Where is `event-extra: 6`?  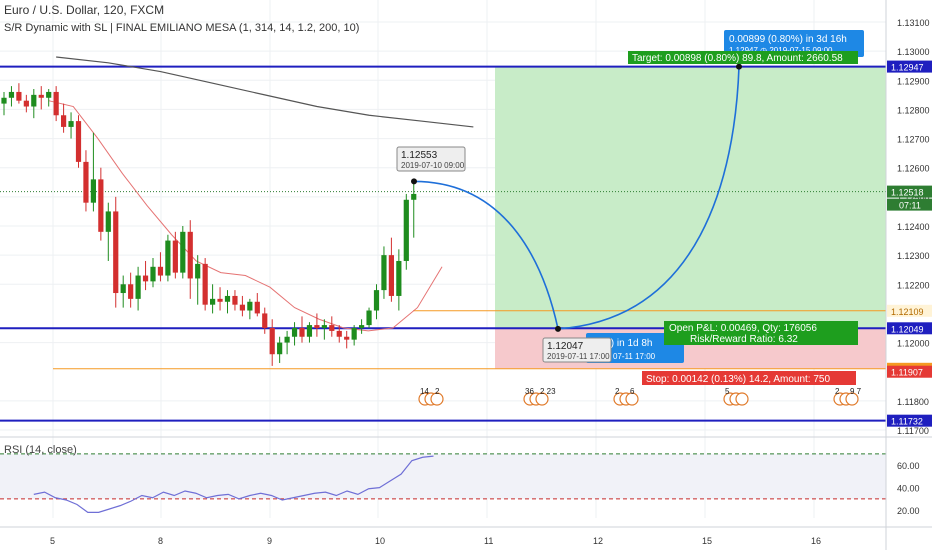 event-extra: 6 is located at coordinates (632, 391).